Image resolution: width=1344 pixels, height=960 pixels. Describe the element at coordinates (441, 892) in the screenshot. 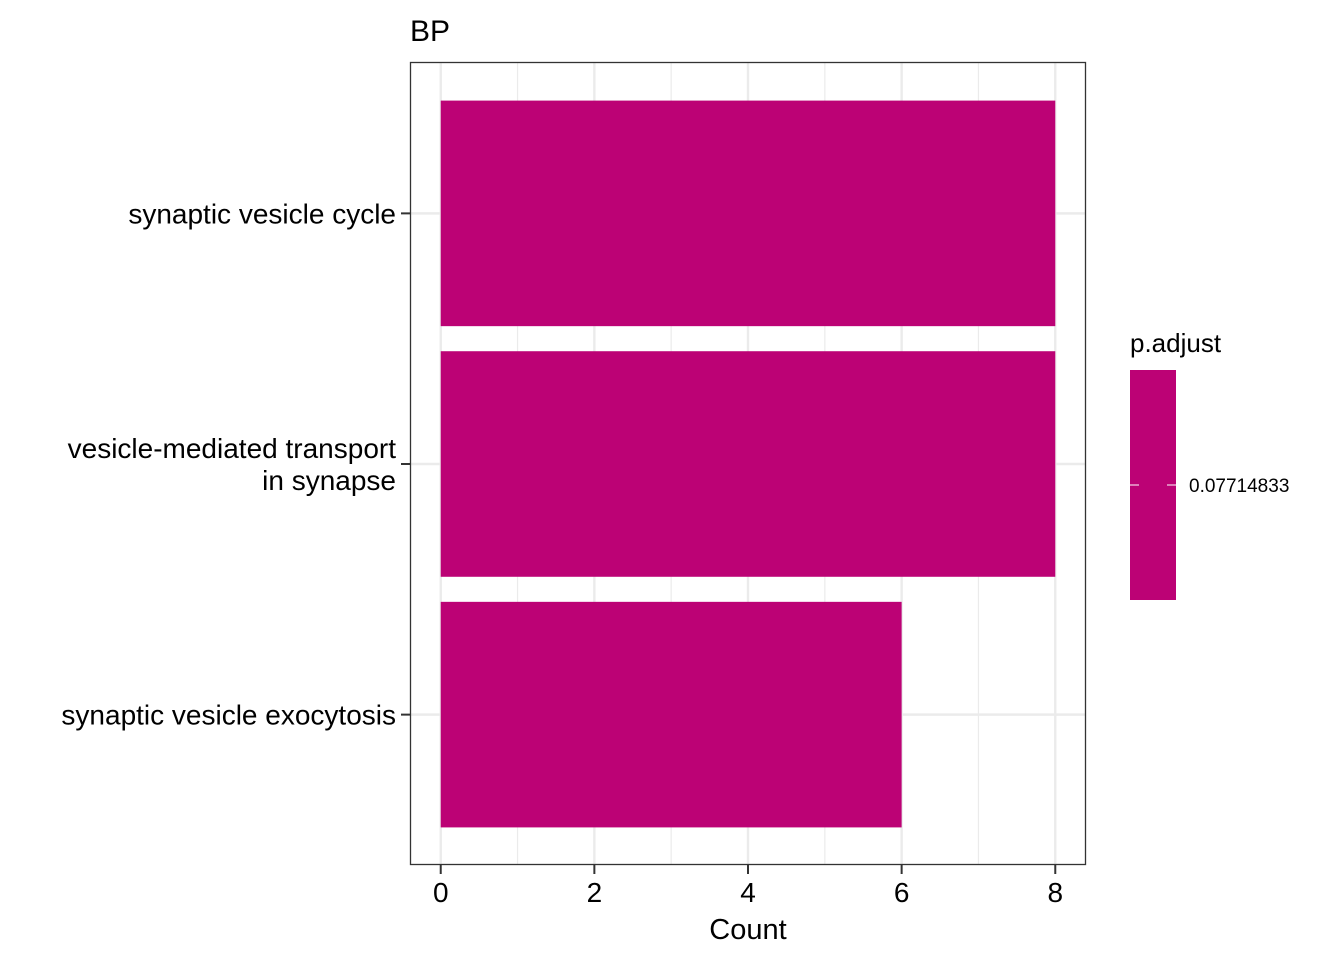

I see `x-tick-label: 0` at that location.